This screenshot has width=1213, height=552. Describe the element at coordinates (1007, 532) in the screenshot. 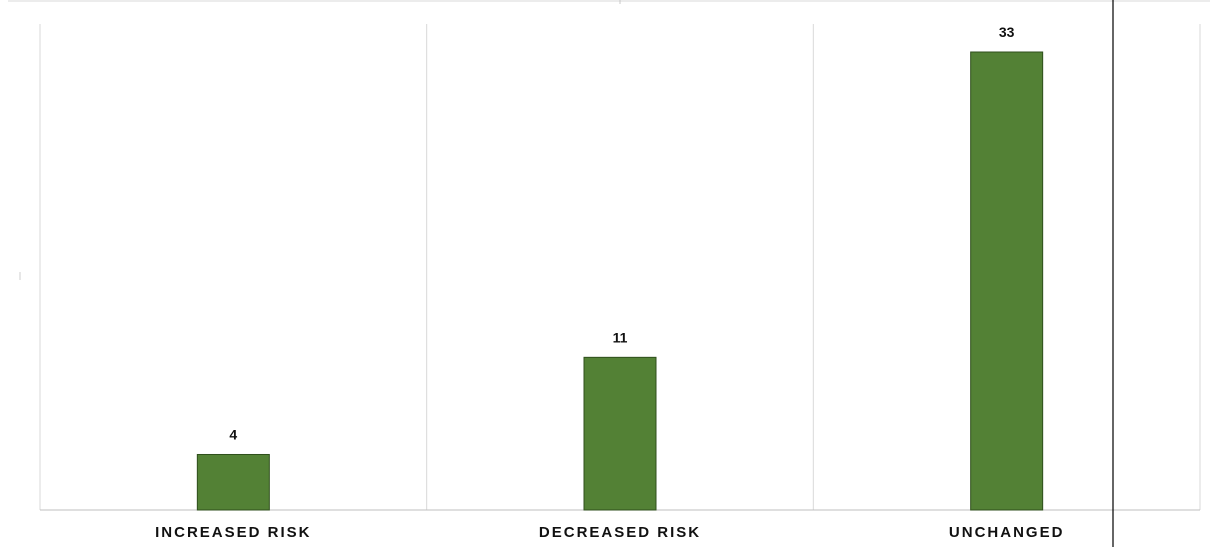

I see `category-label: UNCHANGED` at that location.